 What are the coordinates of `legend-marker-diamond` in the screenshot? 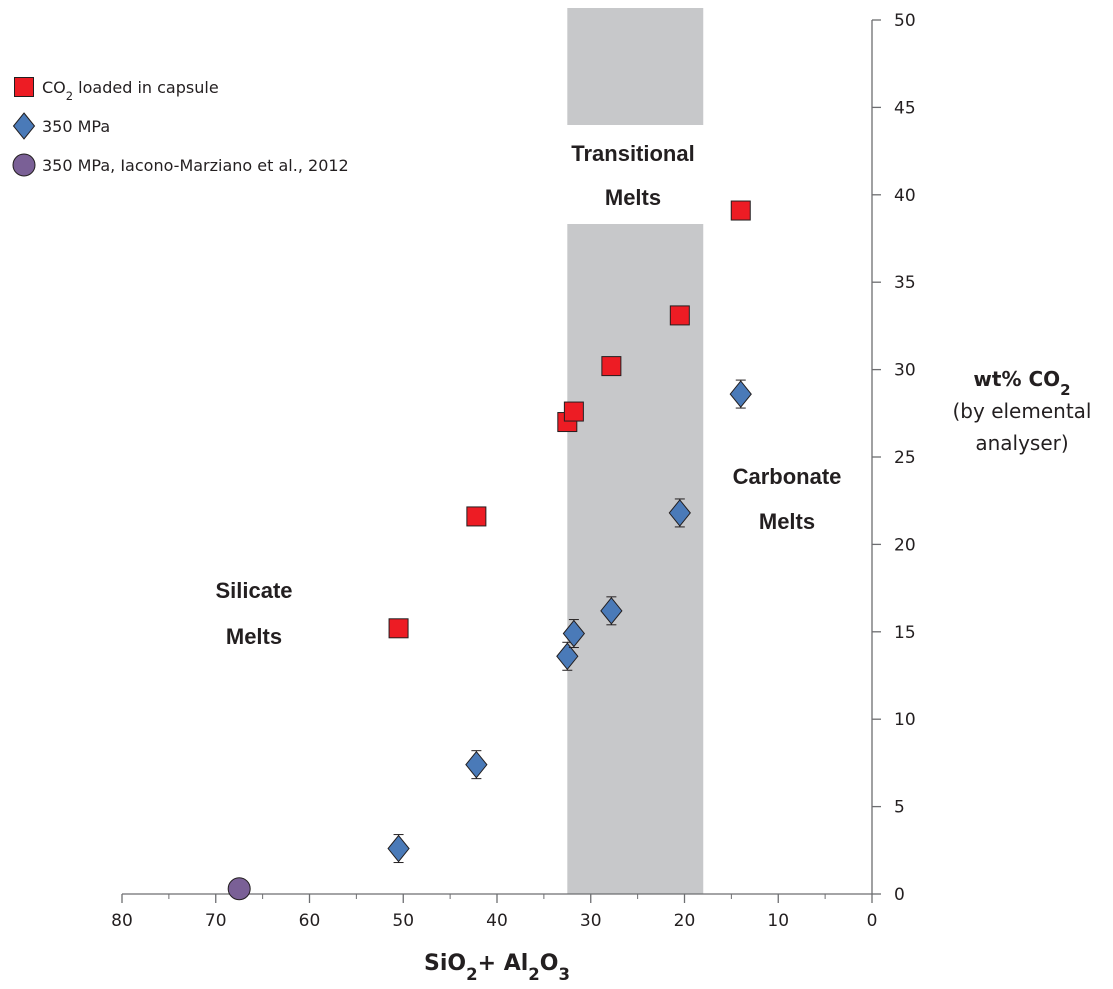 It's located at (24, 126).